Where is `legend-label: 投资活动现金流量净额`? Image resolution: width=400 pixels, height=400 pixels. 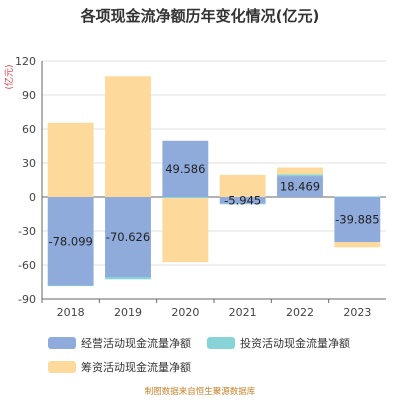
legend-label: 投资活动现金流量净额 is located at coordinates (295, 343).